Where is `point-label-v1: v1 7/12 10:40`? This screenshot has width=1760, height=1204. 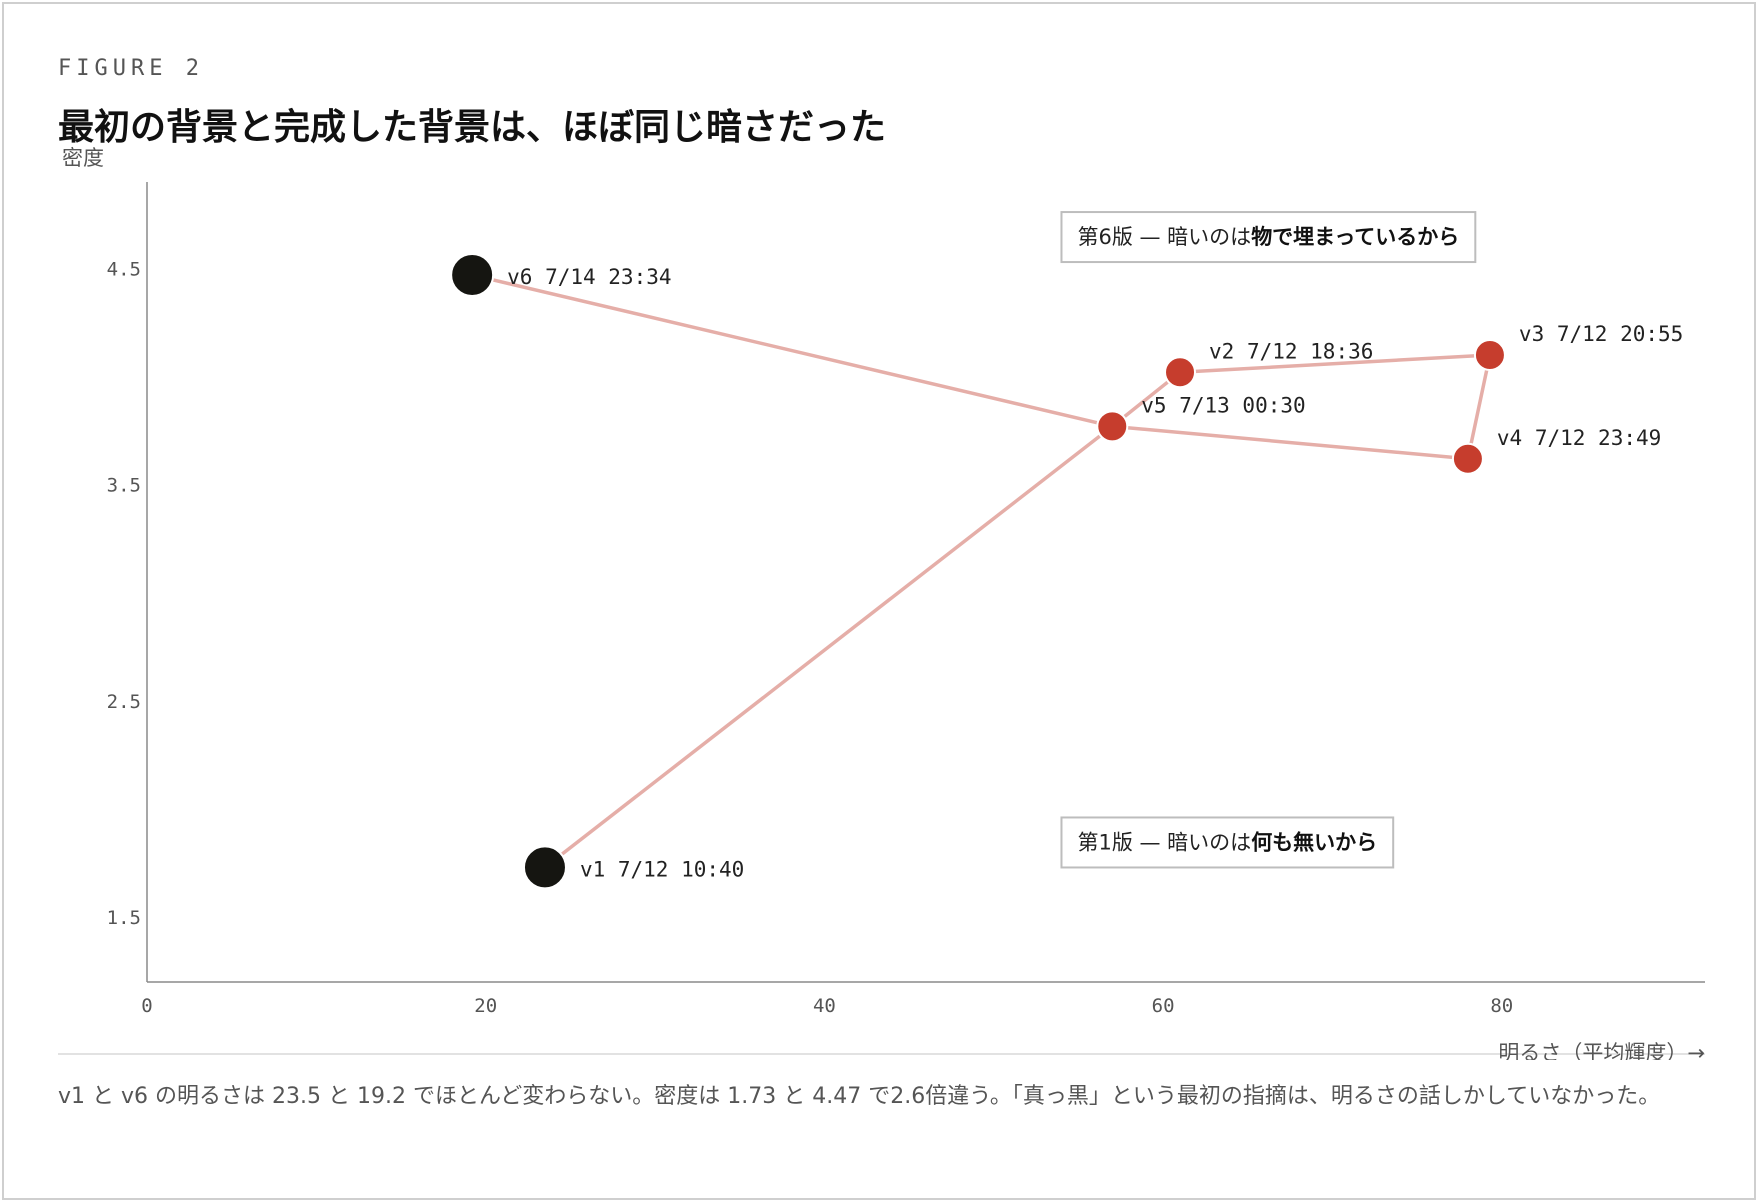 point-label-v1: v1 7/12 10:40 is located at coordinates (662, 869).